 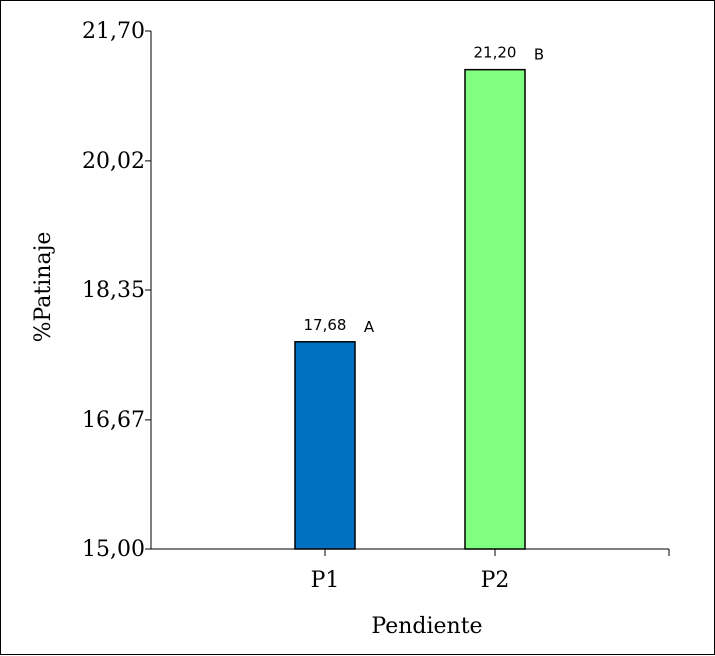 What do you see at coordinates (539, 55) in the screenshot?
I see `significance-letter: B` at bounding box center [539, 55].